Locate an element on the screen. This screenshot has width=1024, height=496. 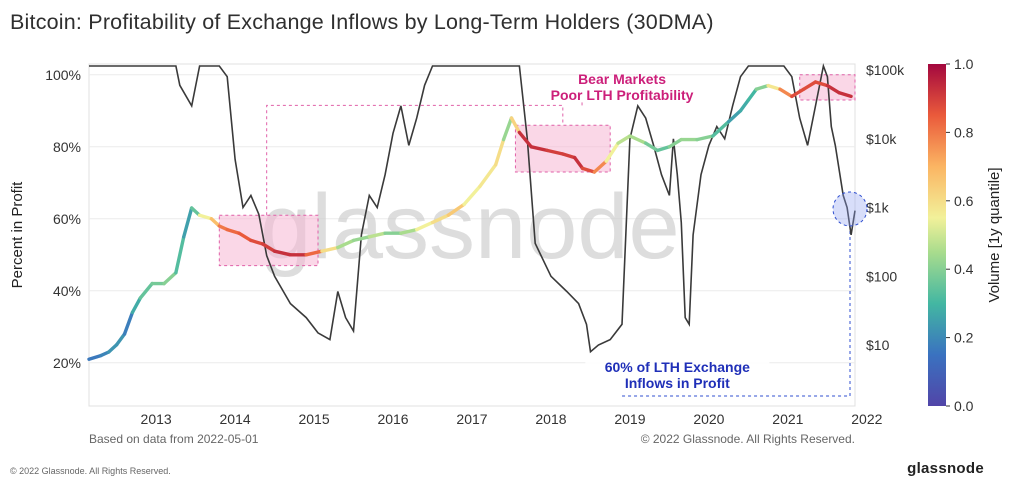
footer-brand-logo: glassnode is located at coordinates (945, 468).